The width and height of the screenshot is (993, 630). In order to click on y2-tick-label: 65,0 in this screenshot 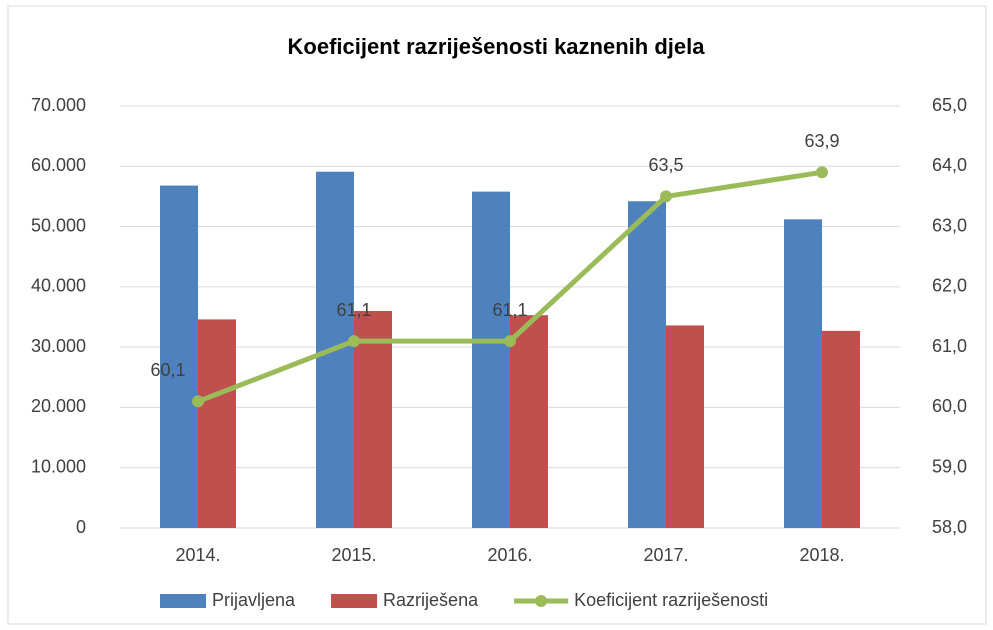, I will do `click(949, 105)`.